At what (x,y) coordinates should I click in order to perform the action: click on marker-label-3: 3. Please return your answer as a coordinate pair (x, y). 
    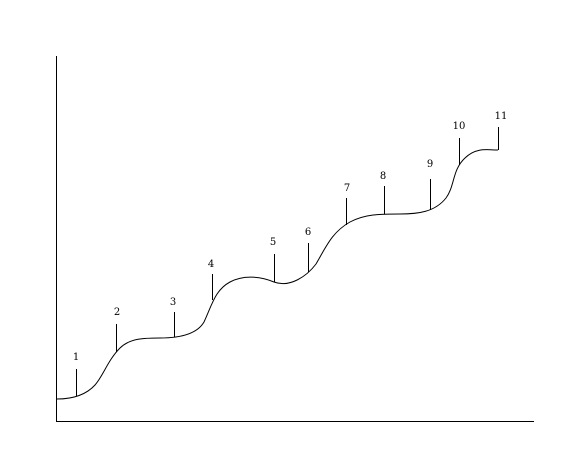
    Looking at the image, I should click on (173, 302).